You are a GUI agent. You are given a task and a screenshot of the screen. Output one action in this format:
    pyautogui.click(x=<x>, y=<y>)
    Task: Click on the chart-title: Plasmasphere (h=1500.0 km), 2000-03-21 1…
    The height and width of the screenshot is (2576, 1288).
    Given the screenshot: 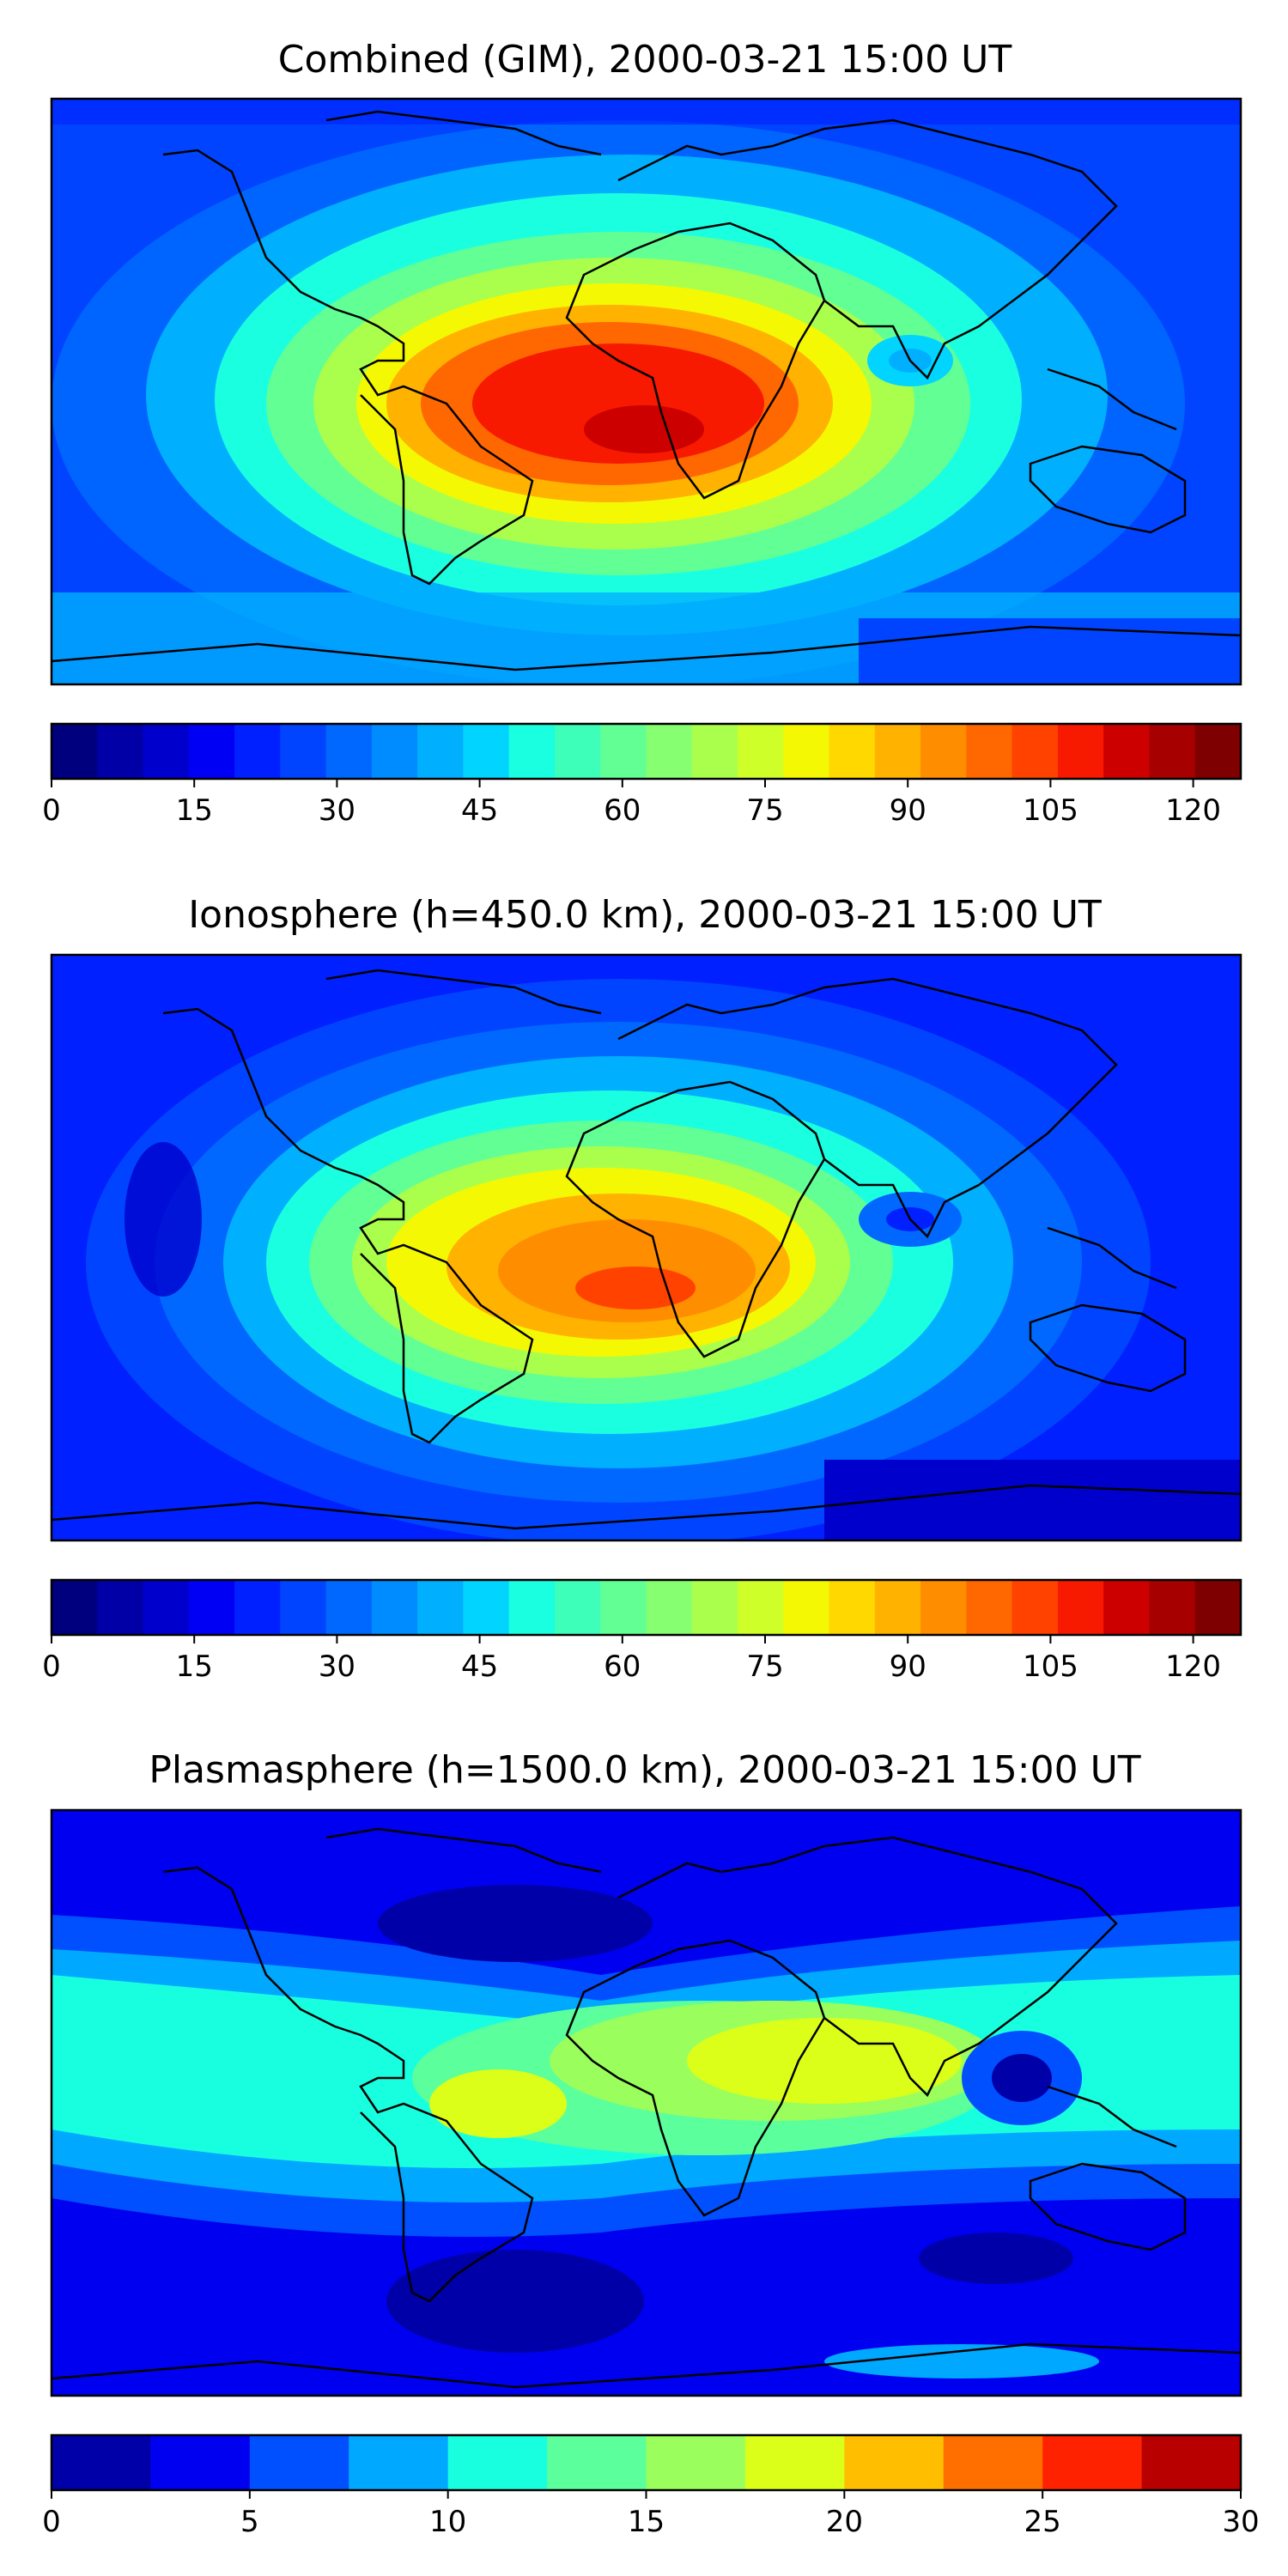 What is the action you would take?
    pyautogui.click(x=645, y=1770)
    